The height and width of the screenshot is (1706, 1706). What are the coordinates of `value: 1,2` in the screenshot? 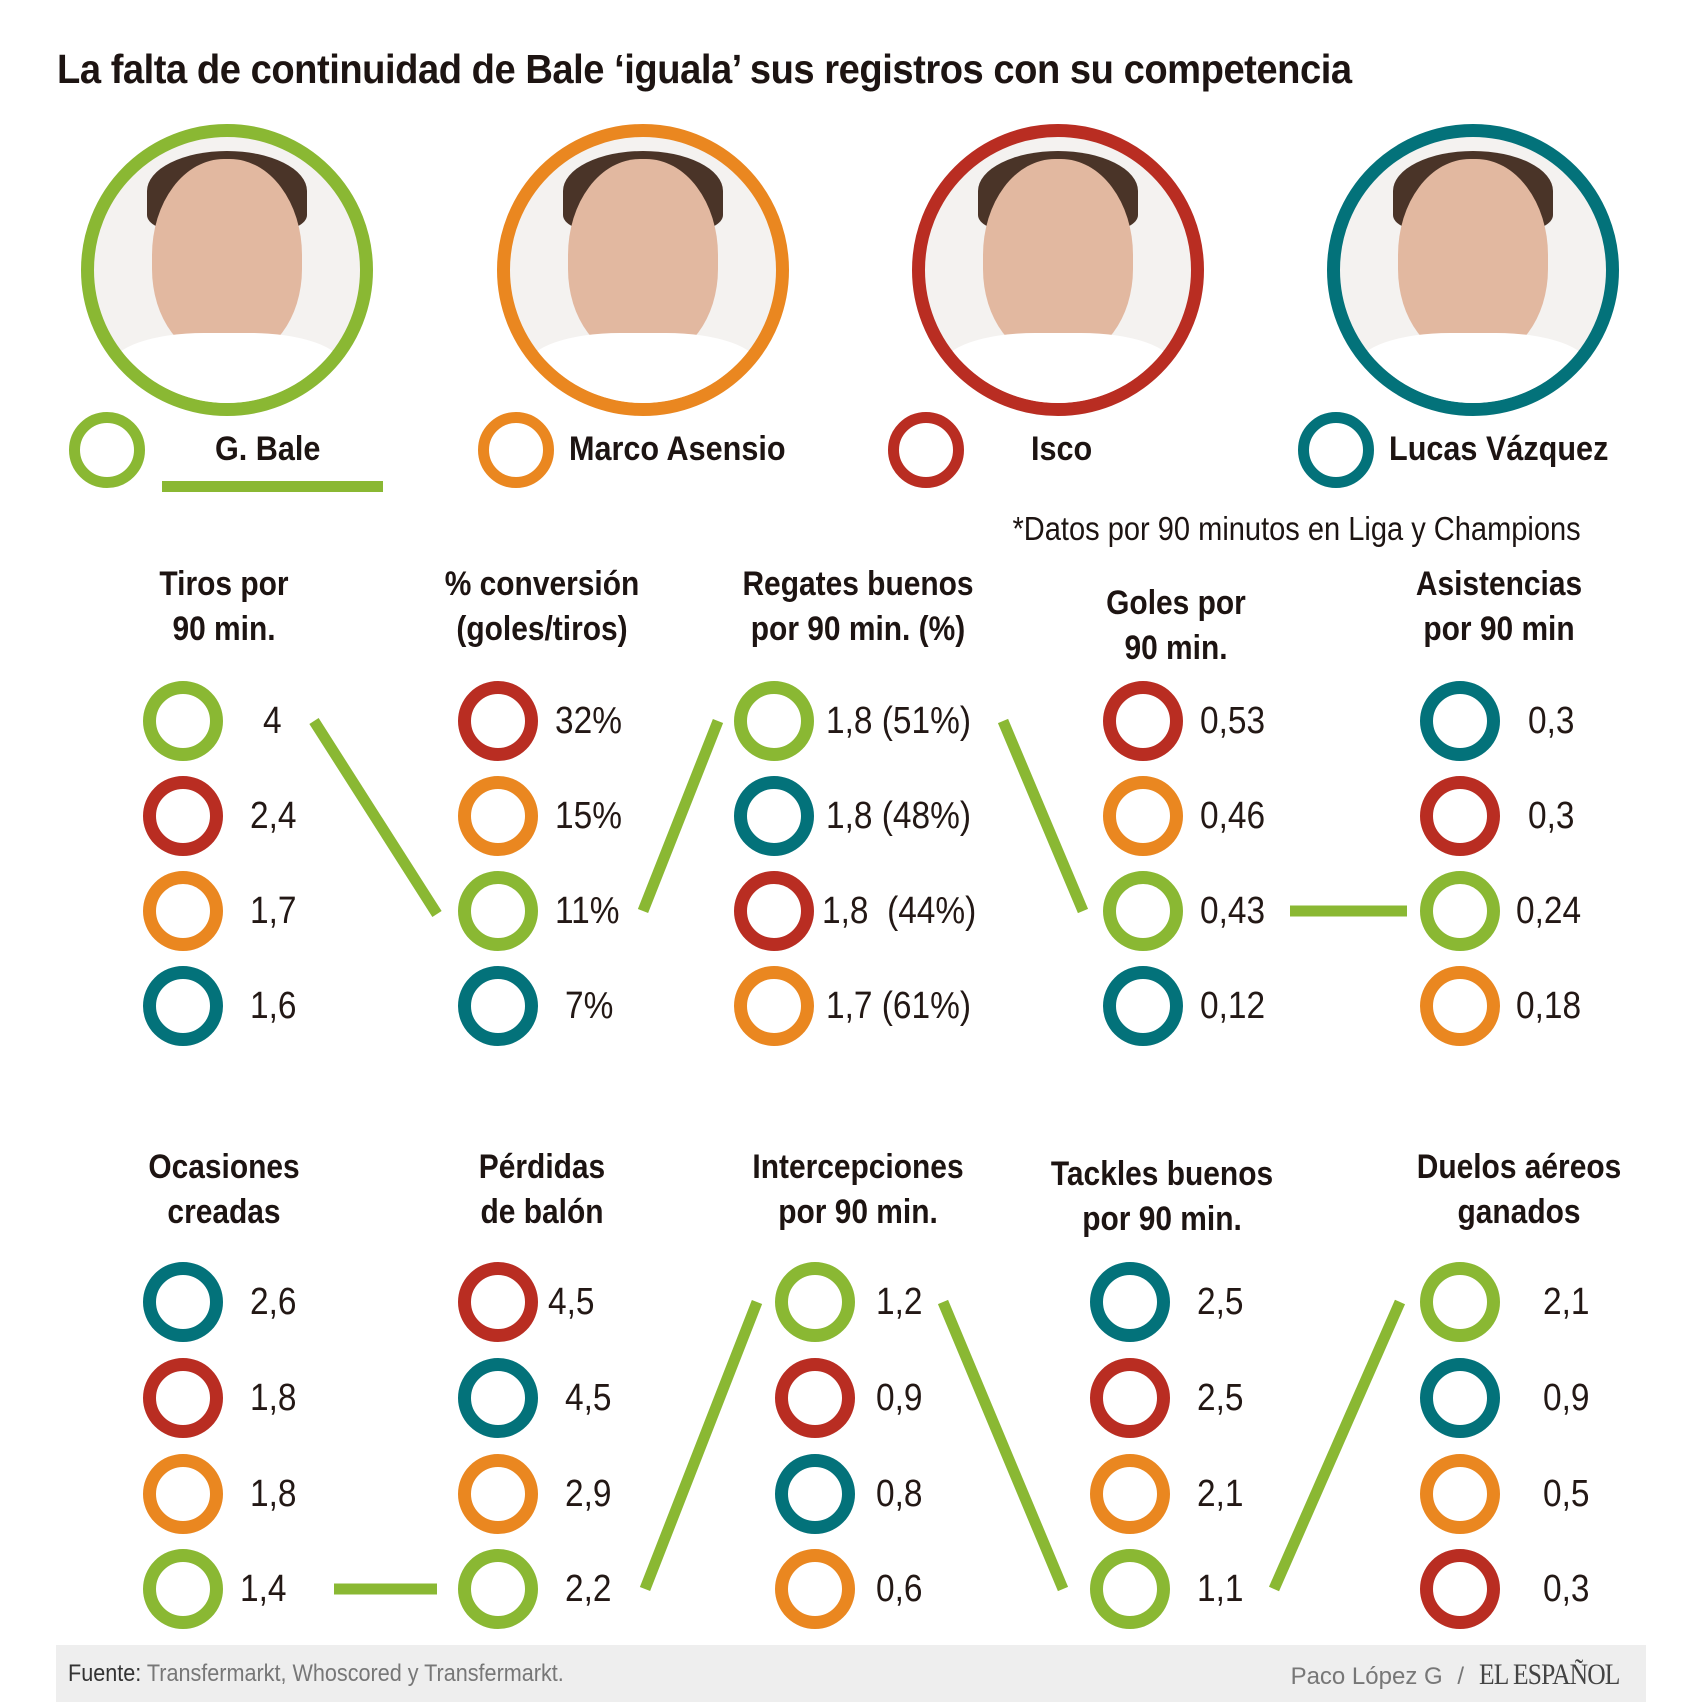 It's located at (899, 1302).